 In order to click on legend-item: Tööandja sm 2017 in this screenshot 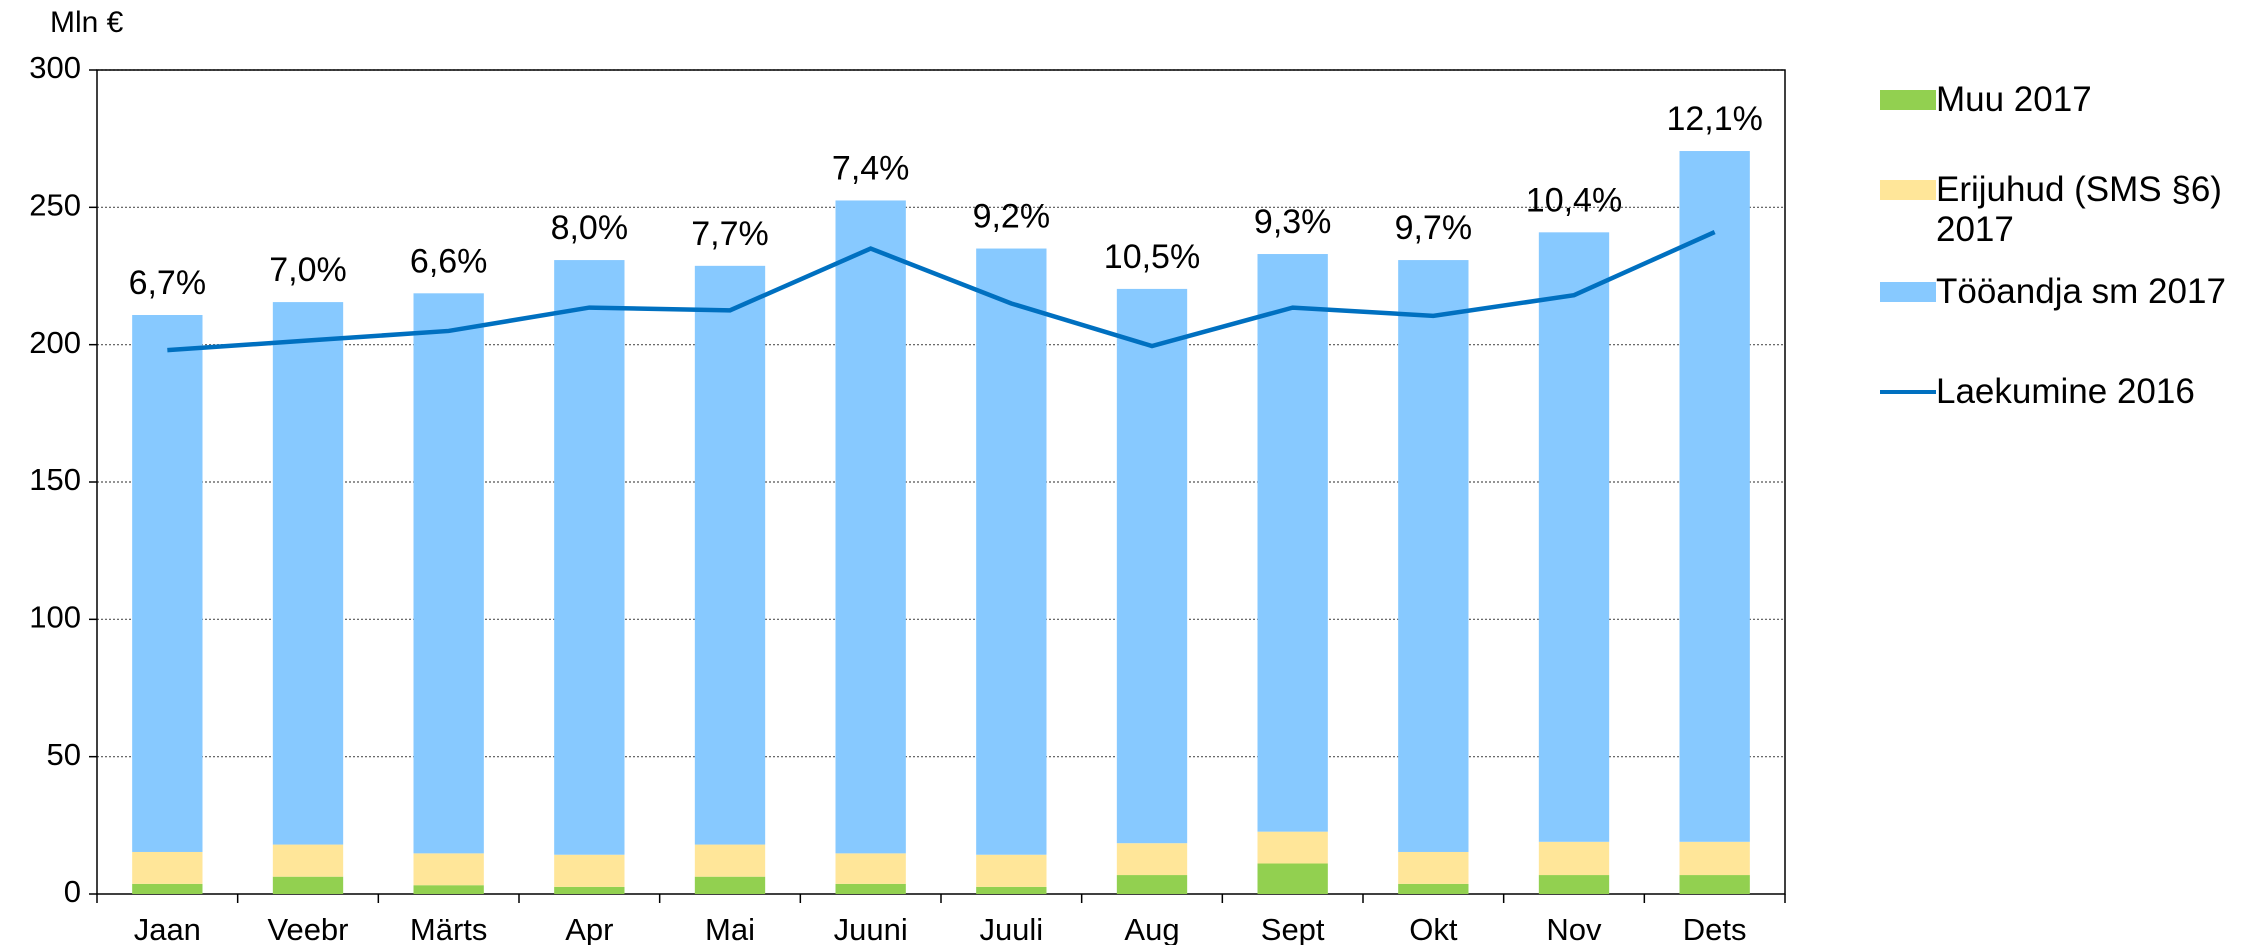, I will do `click(2058, 292)`.